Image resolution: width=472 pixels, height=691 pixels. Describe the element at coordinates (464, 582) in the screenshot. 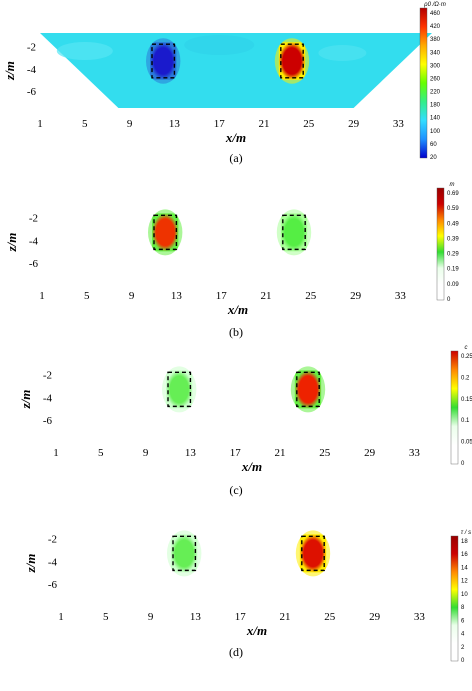

I see `colorbar-tick-label: 12` at that location.